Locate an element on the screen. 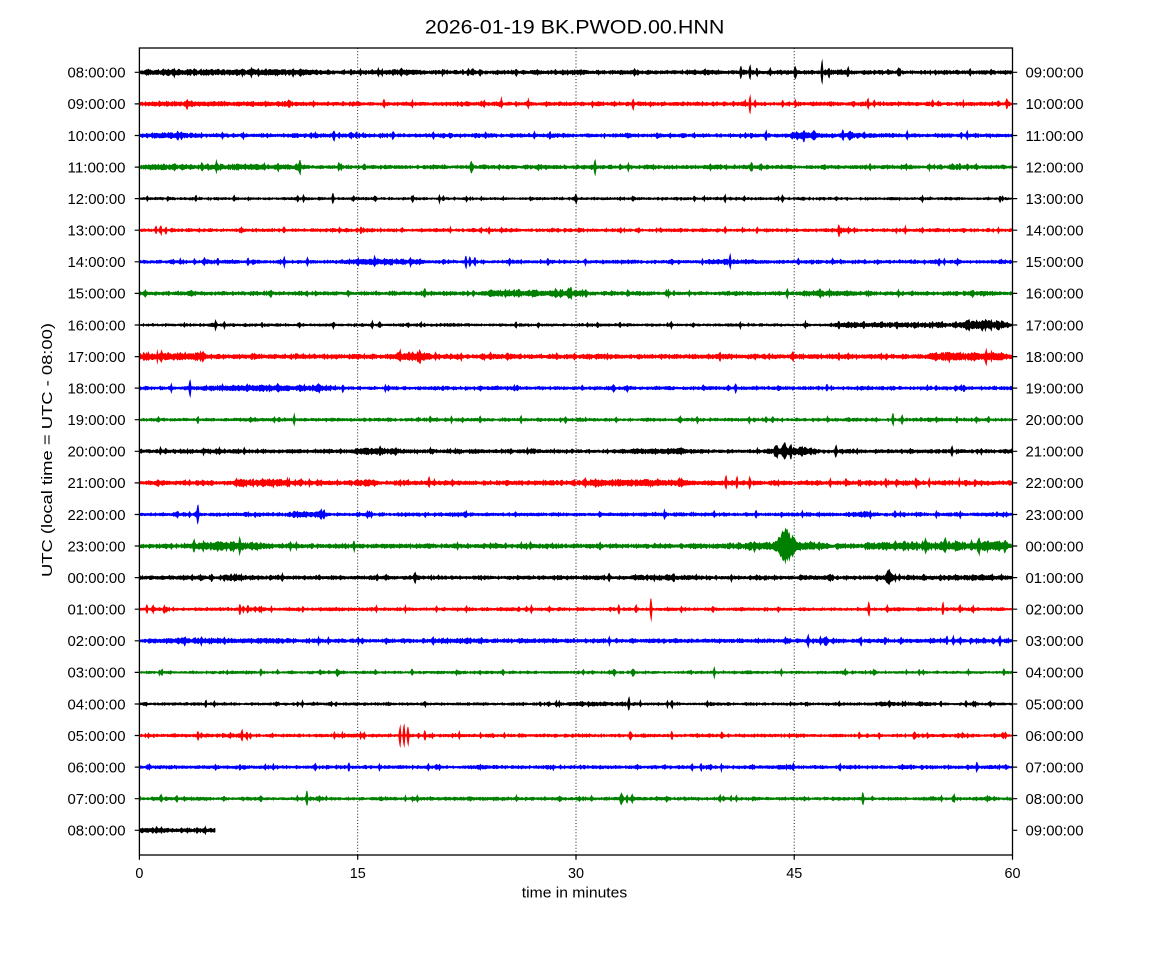 The width and height of the screenshot is (1150, 955). svg-text: 2026-01-19 BK.PWOD.00.HNN is located at coordinates (575, 28).